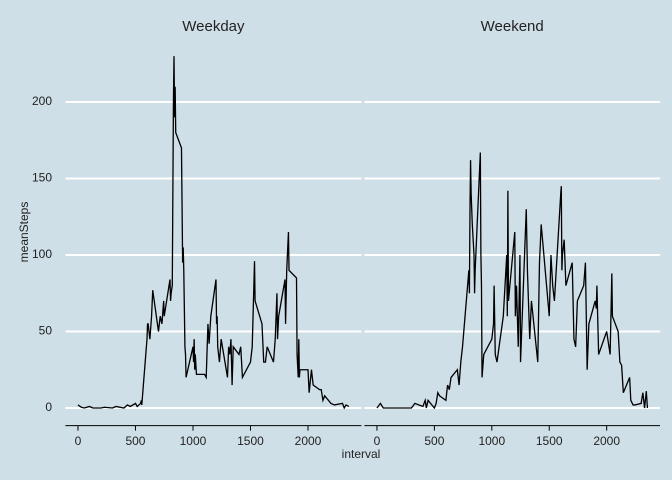 The width and height of the screenshot is (672, 480). Describe the element at coordinates (361, 454) in the screenshot. I see `x-axis-label: interval` at that location.